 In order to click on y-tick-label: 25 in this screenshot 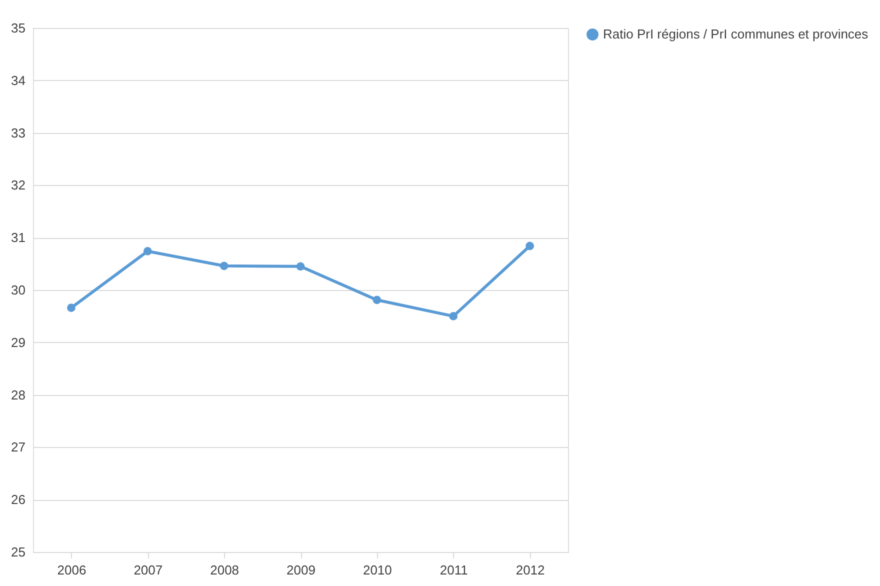, I will do `click(18, 552)`.